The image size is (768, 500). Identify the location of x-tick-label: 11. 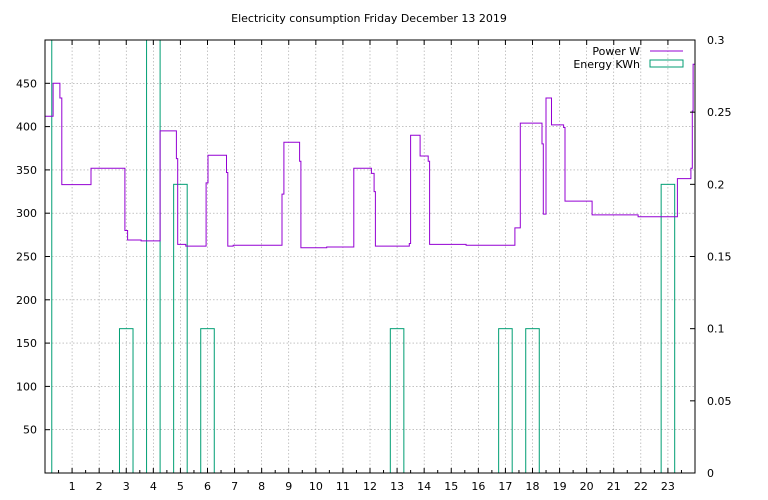
(343, 486).